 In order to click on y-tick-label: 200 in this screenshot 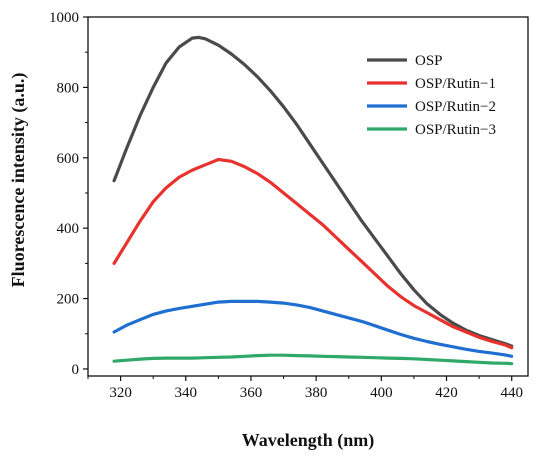, I will do `click(68, 300)`.